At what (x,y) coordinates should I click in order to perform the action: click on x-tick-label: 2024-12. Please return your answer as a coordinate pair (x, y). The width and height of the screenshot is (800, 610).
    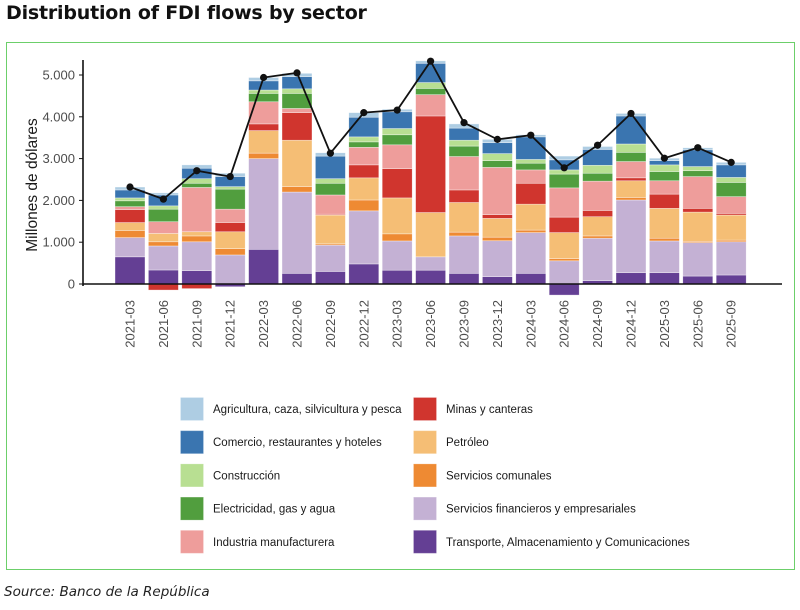
    Looking at the image, I should click on (631, 324).